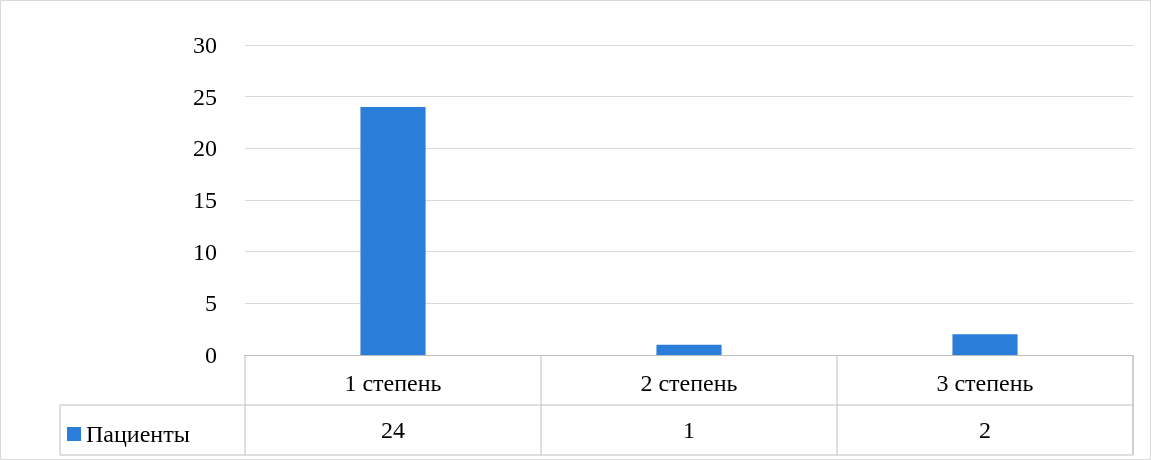  Describe the element at coordinates (205, 96) in the screenshot. I see `y-tick-label: 25` at that location.